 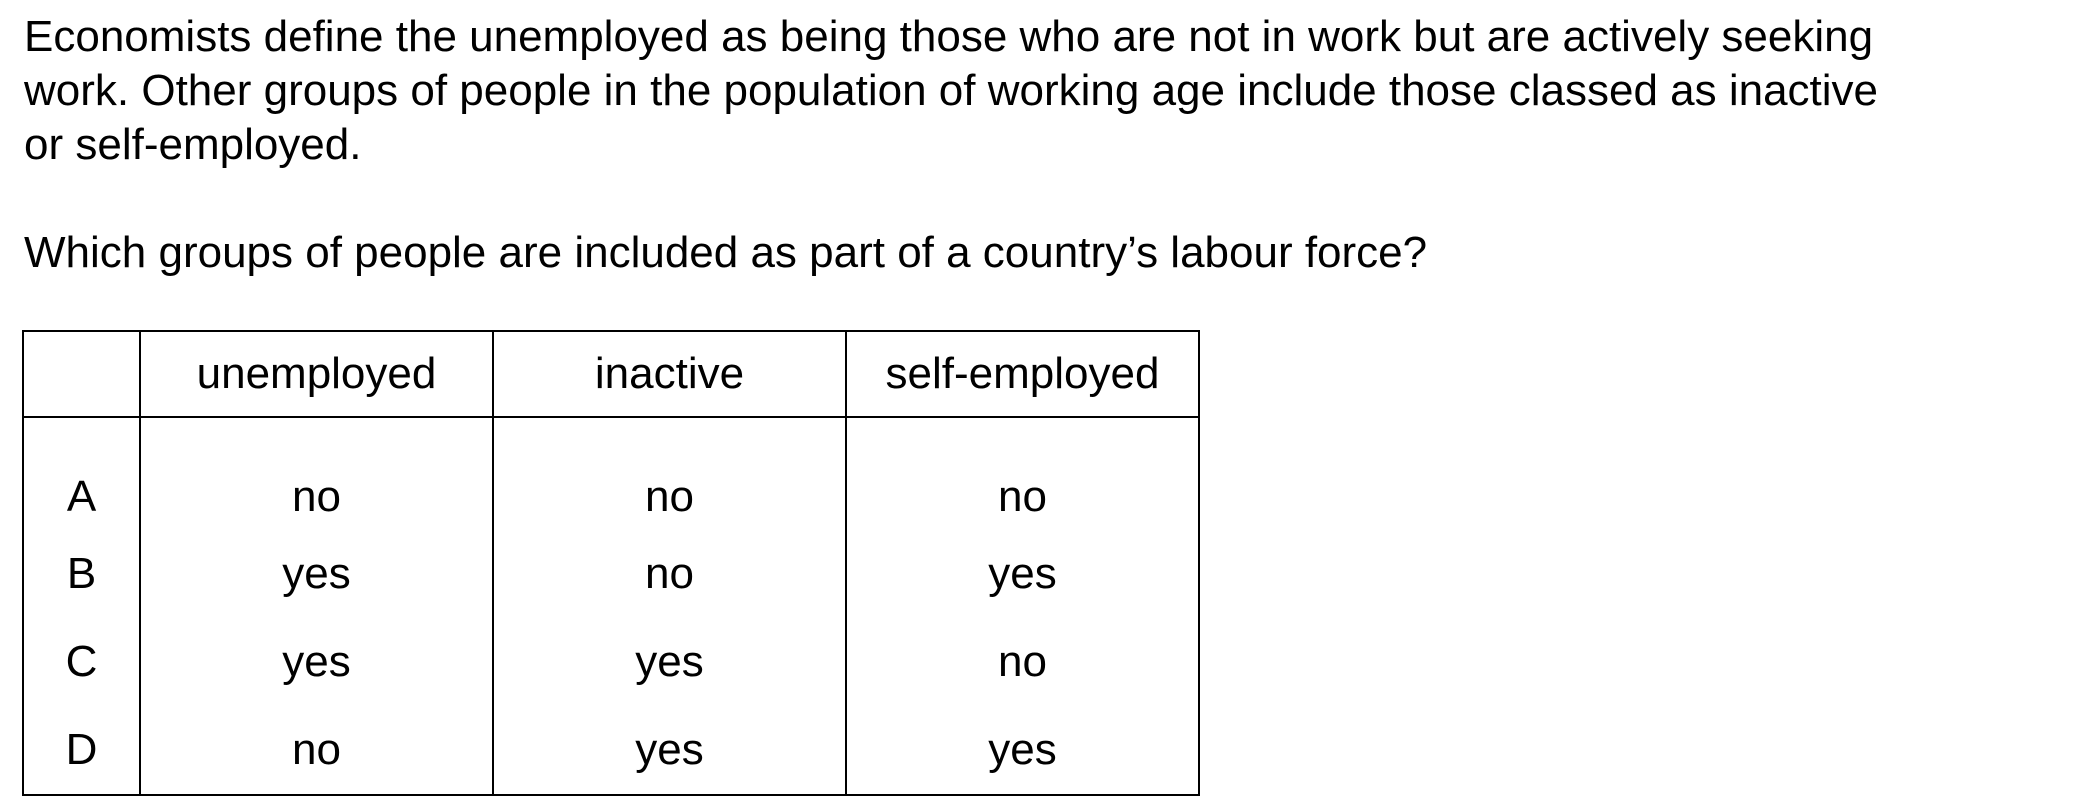 I want to click on header-cell-self-employed: self-employed, so click(x=1022, y=374).